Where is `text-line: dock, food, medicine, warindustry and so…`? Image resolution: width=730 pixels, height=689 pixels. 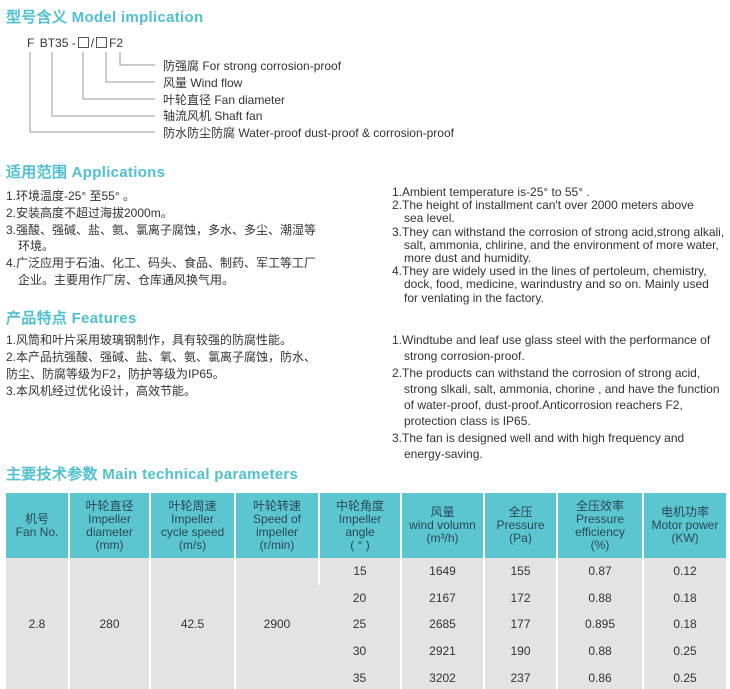 text-line: dock, food, medicine, warindustry and so… is located at coordinates (556, 284).